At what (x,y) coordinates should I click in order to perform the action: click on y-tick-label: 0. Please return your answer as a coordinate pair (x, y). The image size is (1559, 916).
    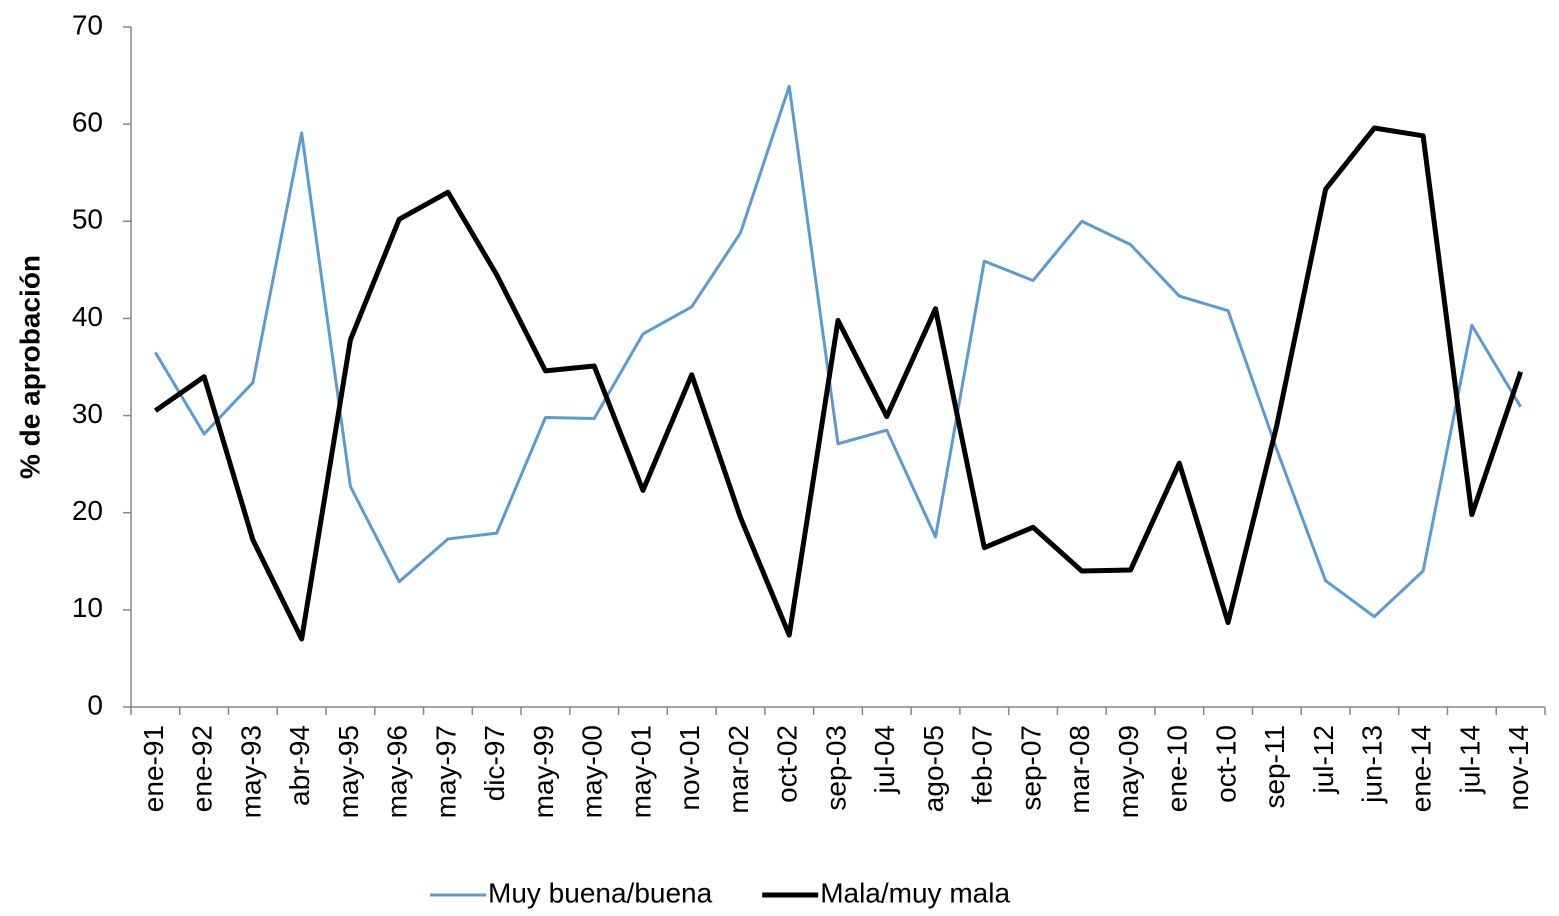
    Looking at the image, I should click on (95, 704).